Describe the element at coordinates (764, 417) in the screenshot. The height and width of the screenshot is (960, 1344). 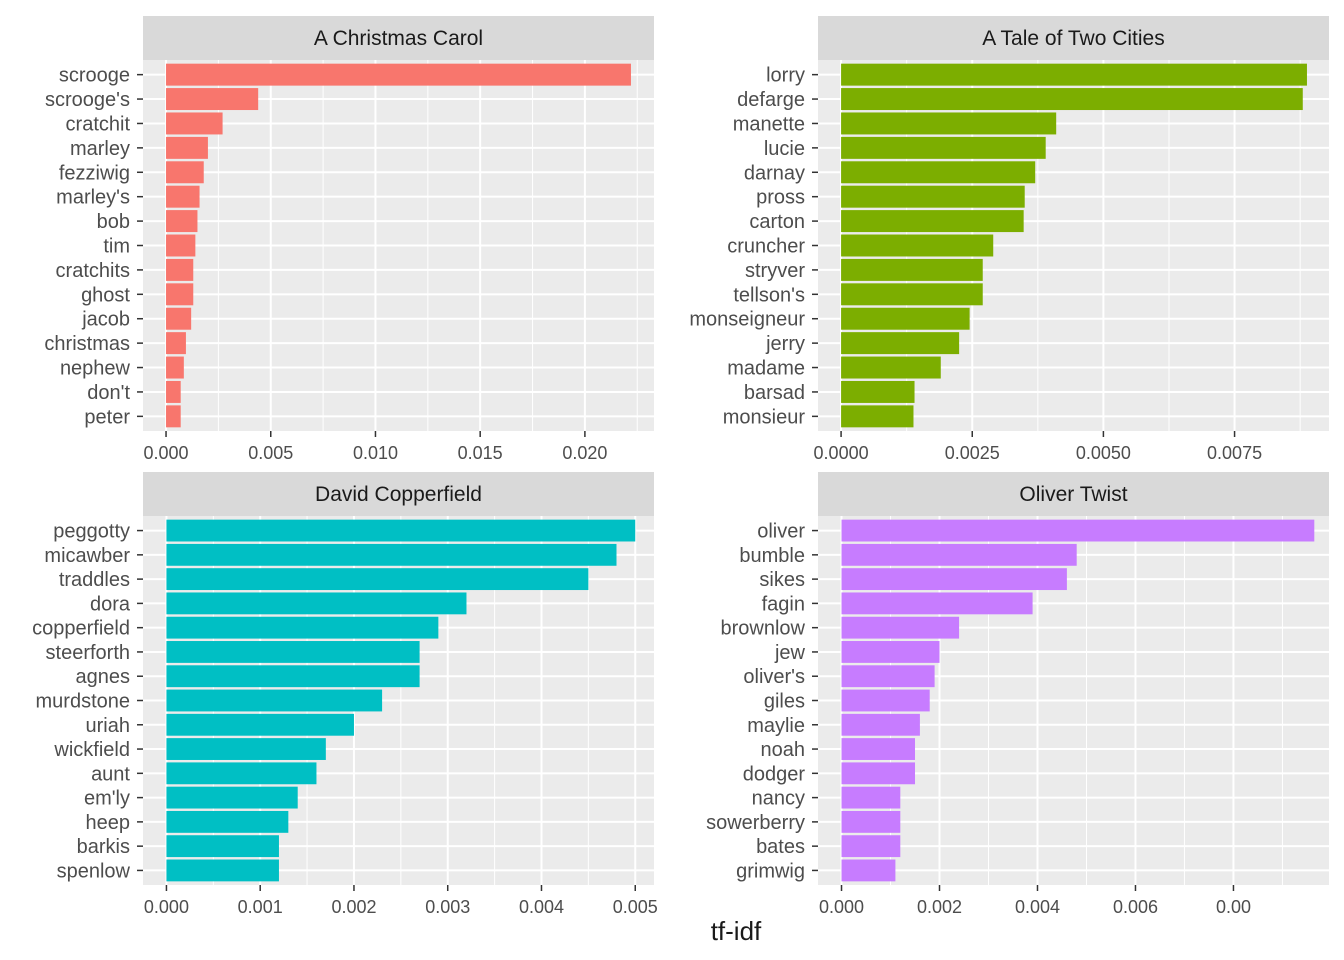
I see `category-label-monsieur: monsieur` at that location.